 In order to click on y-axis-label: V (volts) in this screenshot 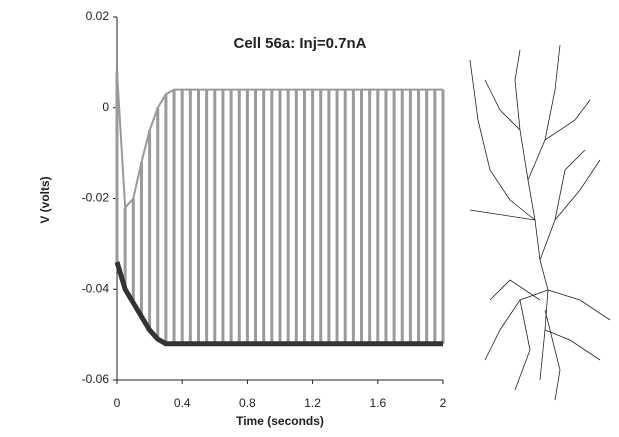, I will do `click(45, 199)`.